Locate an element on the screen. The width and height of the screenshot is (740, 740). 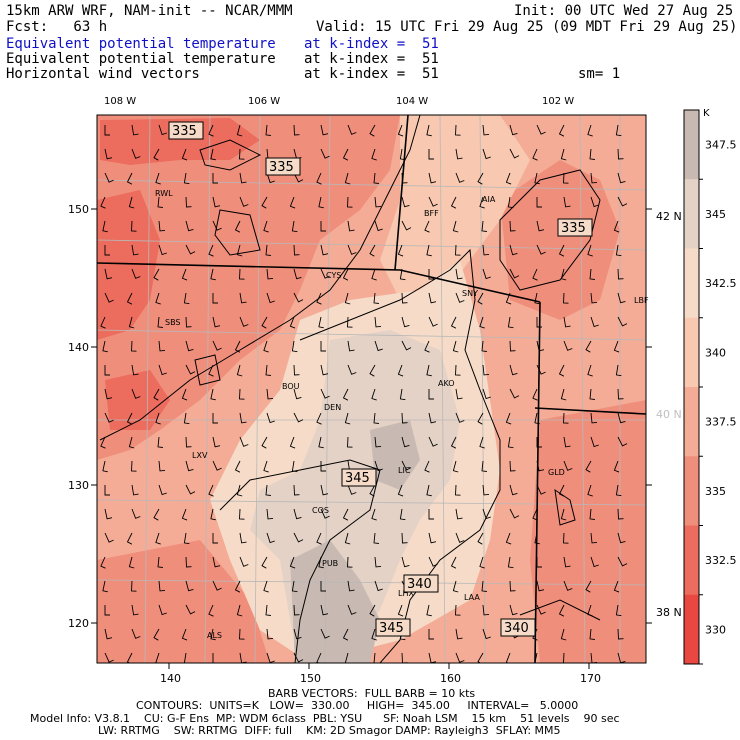
colorbar-segment is located at coordinates (691, 214).